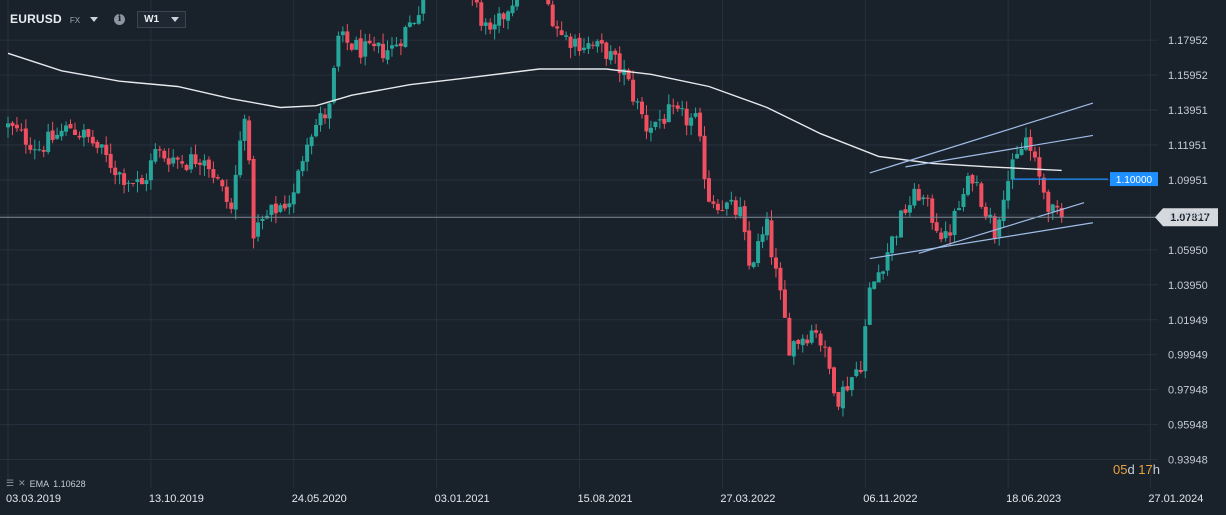  I want to click on x-tick-label: 15.08.2021, so click(605, 499).